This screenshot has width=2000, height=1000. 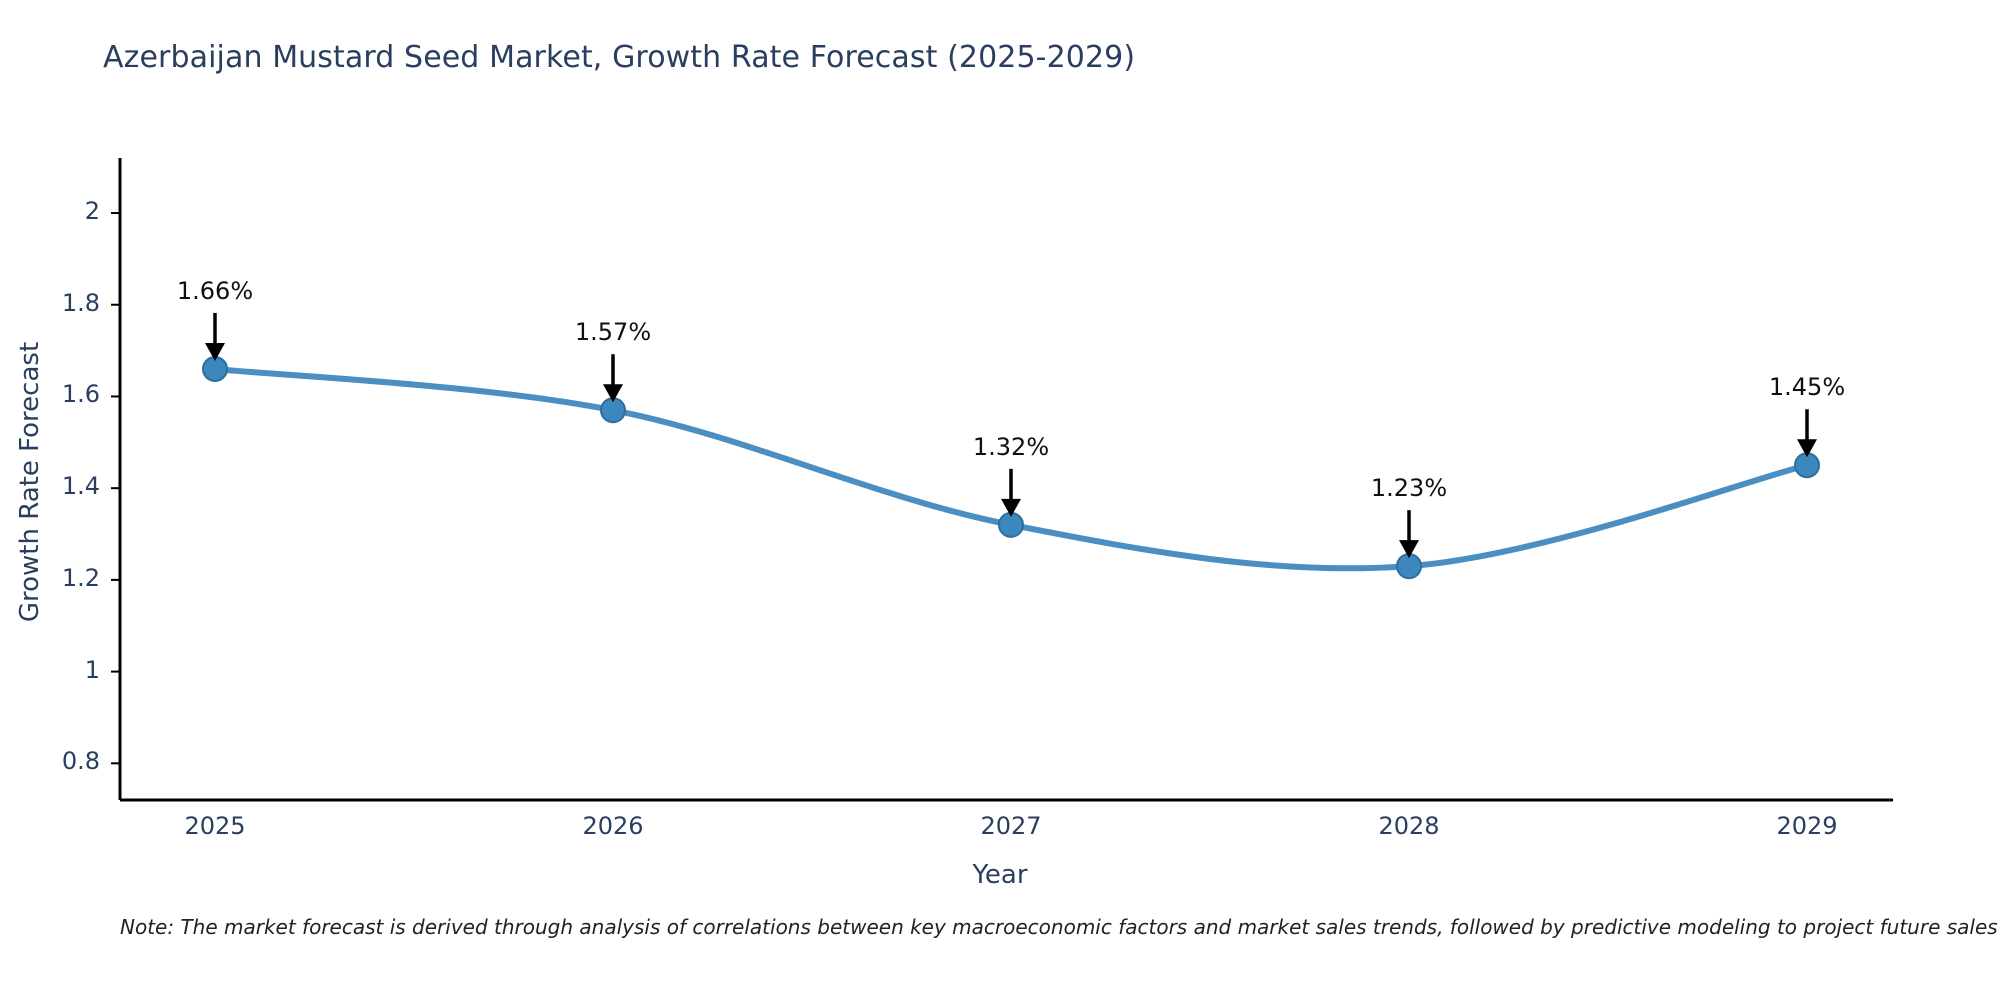 What do you see at coordinates (80, 302) in the screenshot?
I see `y-axis-tick-label: 1.8` at bounding box center [80, 302].